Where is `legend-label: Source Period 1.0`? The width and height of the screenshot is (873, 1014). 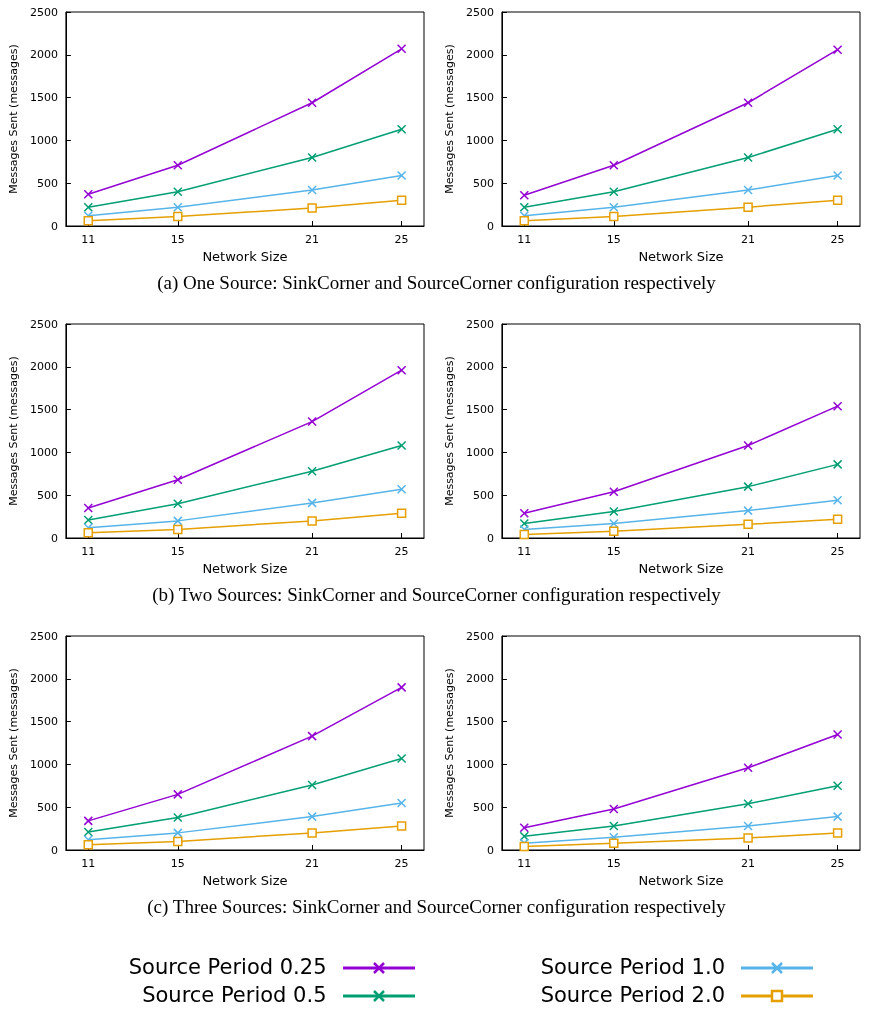
legend-label: Source Period 1.0 is located at coordinates (632, 967).